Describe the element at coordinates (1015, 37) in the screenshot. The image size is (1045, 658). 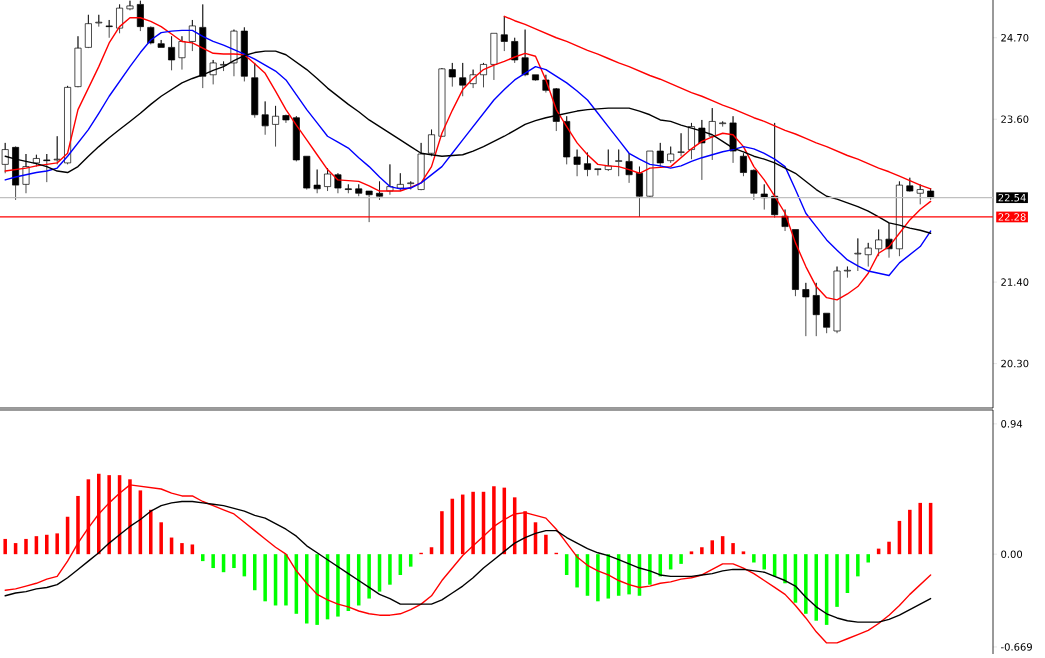
I see `y-tick-label: 24.70` at that location.